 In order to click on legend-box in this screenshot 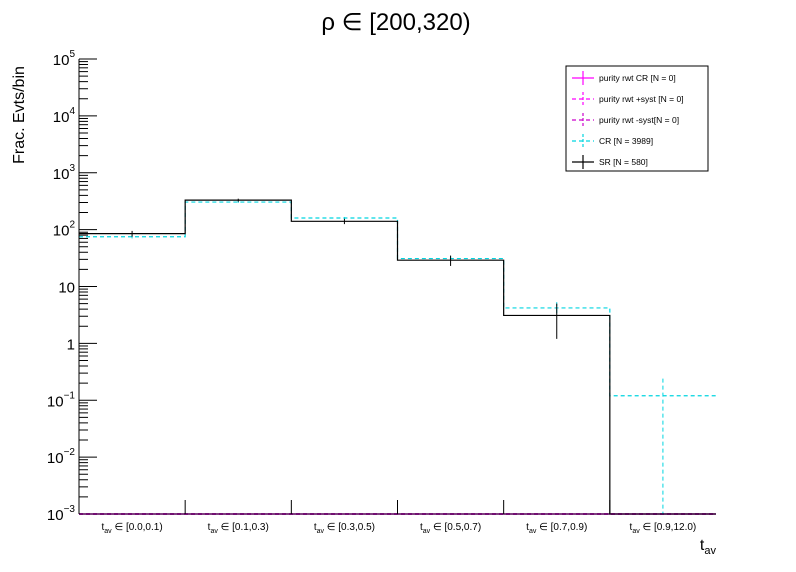, I will do `click(637, 118)`.